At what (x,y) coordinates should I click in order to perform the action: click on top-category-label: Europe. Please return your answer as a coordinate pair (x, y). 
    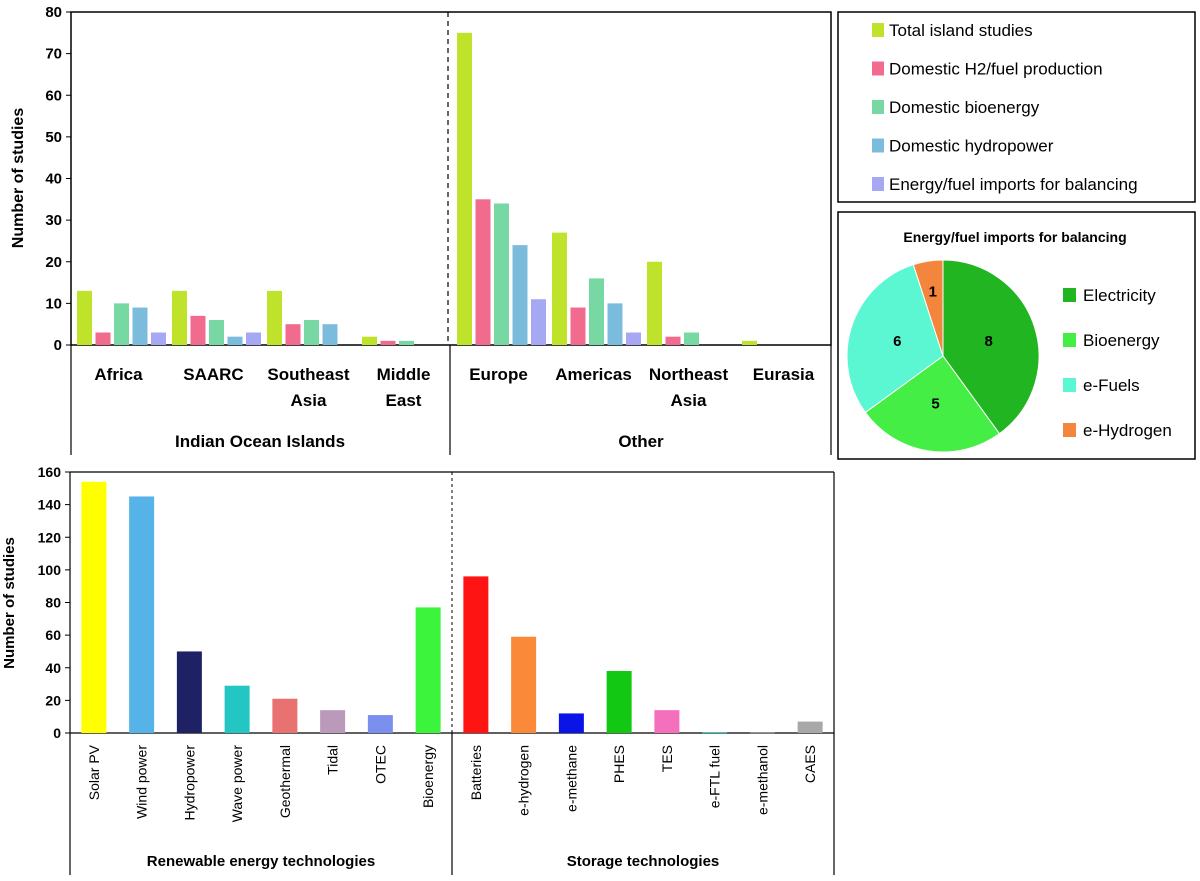
    Looking at the image, I should click on (498, 374).